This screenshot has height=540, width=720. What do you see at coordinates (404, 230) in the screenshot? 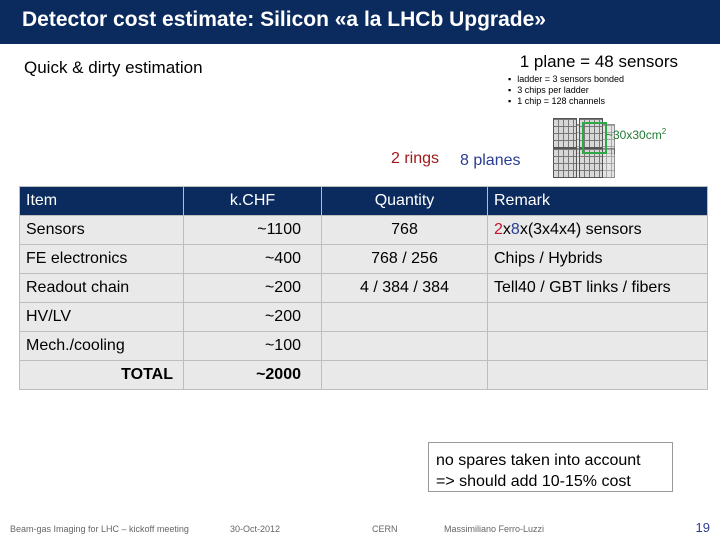
I see `cell-quantity: 768` at bounding box center [404, 230].